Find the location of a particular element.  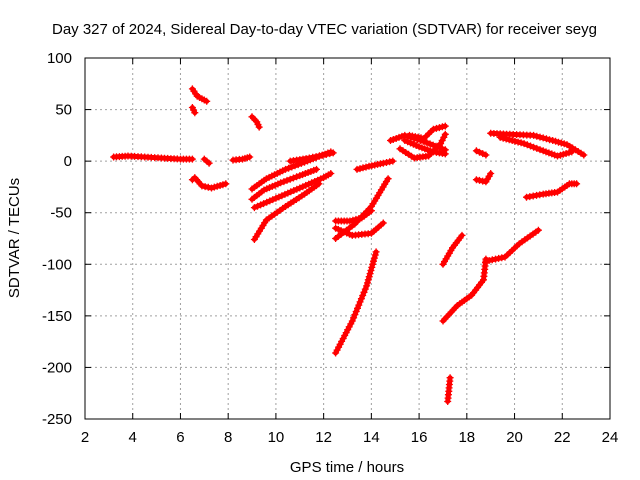

x-axis-label: GPS time / hours is located at coordinates (347, 467).